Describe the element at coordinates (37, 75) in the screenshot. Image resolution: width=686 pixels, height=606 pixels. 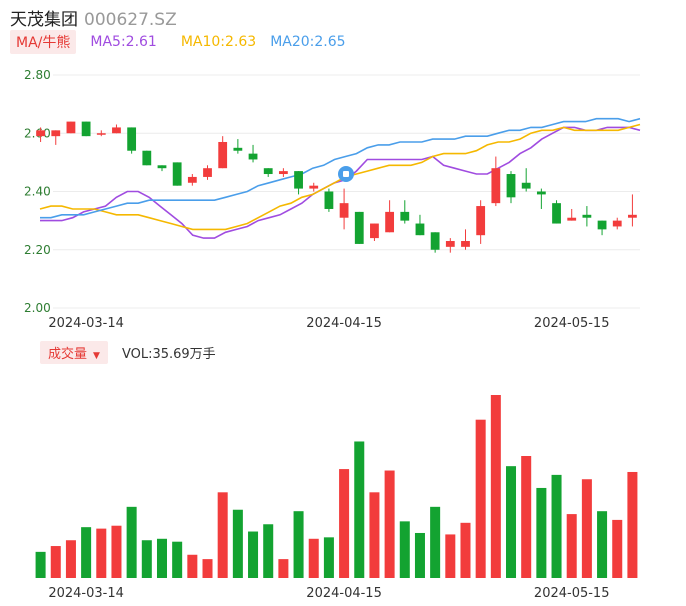
I see `y-tick-label: 2.80` at that location.